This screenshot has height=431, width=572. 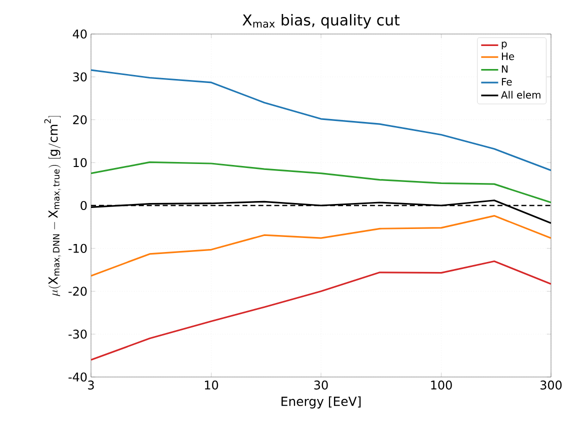 I want to click on y-tick-label: 10, so click(x=80, y=163).